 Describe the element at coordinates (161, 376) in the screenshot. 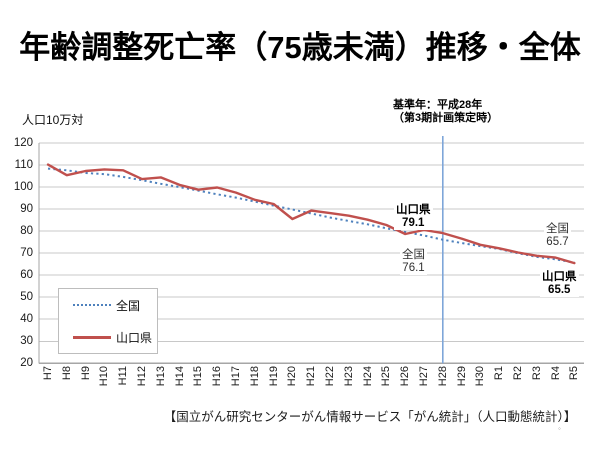

I see `x-axis-tick-label: H13` at that location.